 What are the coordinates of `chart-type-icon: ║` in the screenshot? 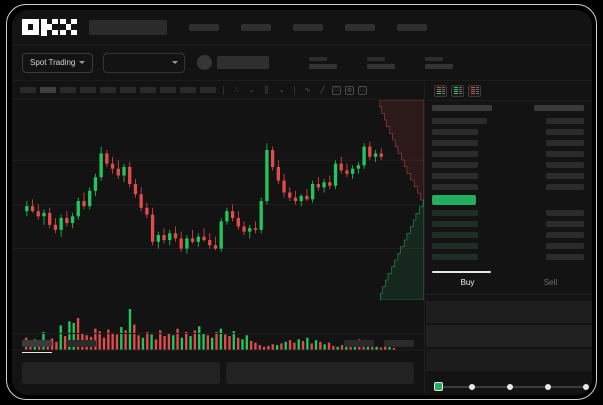 It's located at (266, 90).